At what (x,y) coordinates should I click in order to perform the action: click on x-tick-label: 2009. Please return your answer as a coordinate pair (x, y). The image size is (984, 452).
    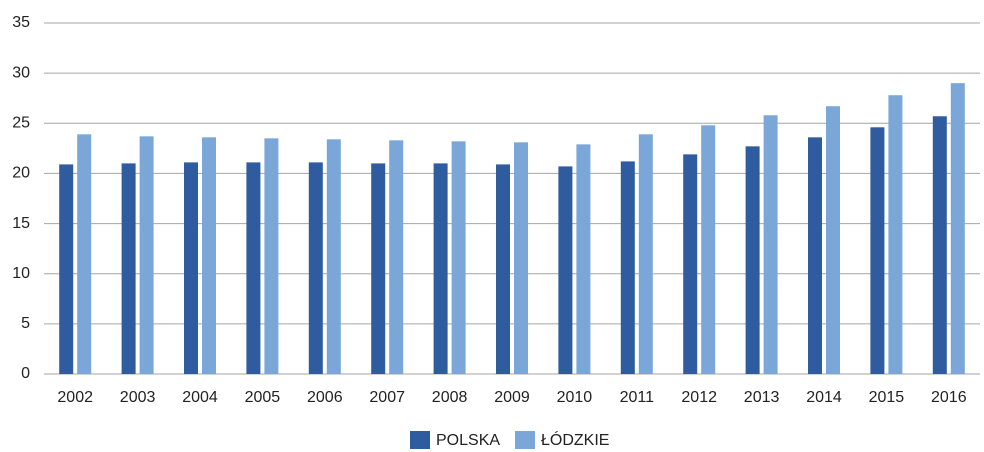
    Looking at the image, I should click on (512, 397).